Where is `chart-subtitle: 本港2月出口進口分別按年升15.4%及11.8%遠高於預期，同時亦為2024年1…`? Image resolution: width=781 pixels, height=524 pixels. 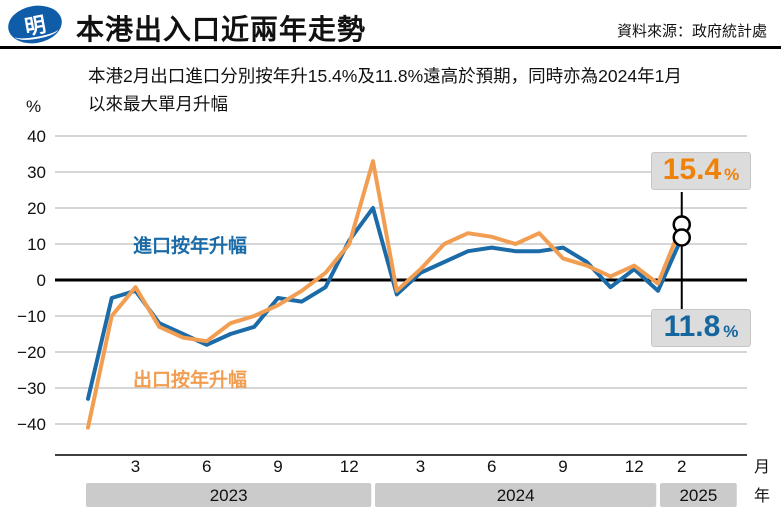
chart-subtitle: 本港2月出口進口分別按年升15.4%及11.8%遠高於預期，同時亦為2024年1… is located at coordinates (385, 90).